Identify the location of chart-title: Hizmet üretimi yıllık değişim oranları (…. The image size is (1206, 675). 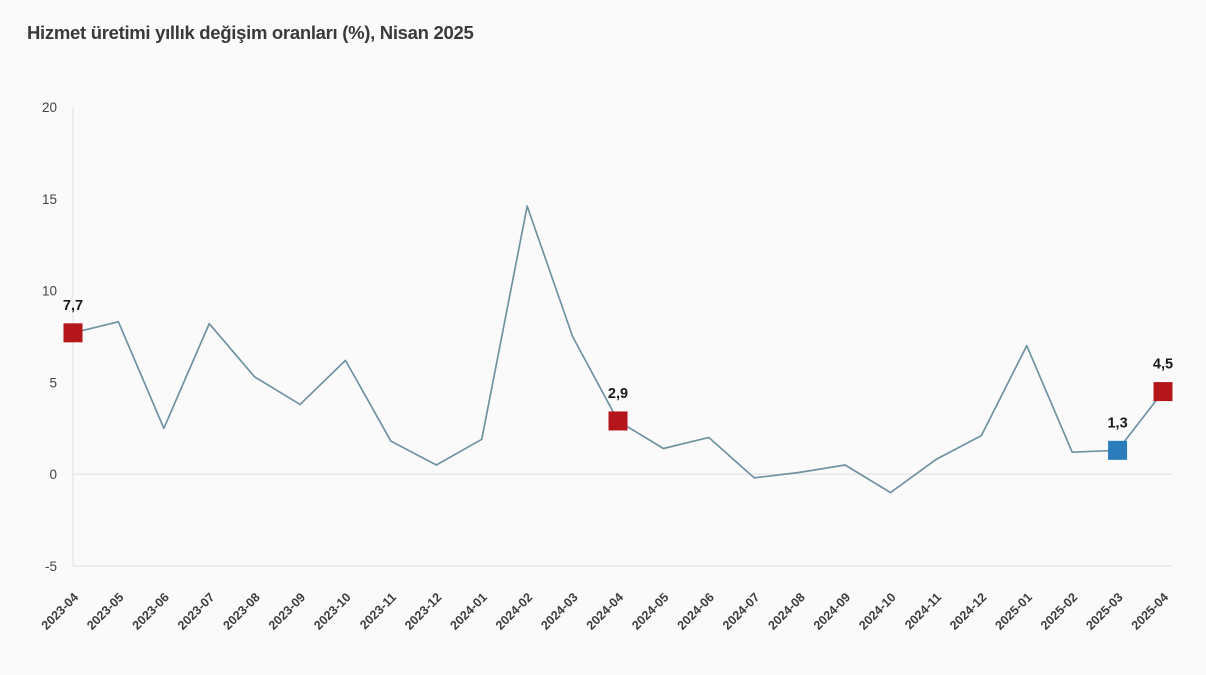
(250, 32).